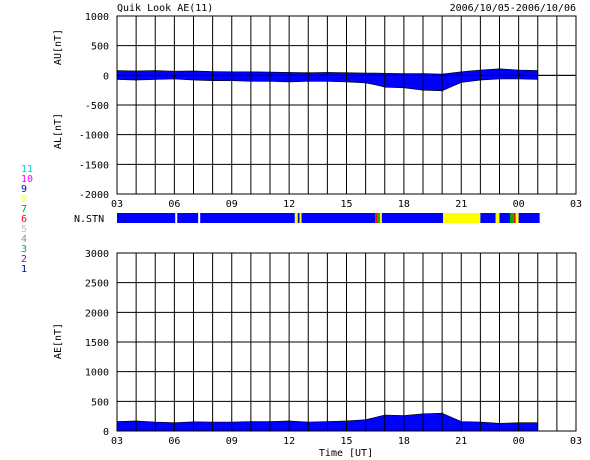  What do you see at coordinates (24, 239) in the screenshot?
I see `station-legend-item: 4` at bounding box center [24, 239].